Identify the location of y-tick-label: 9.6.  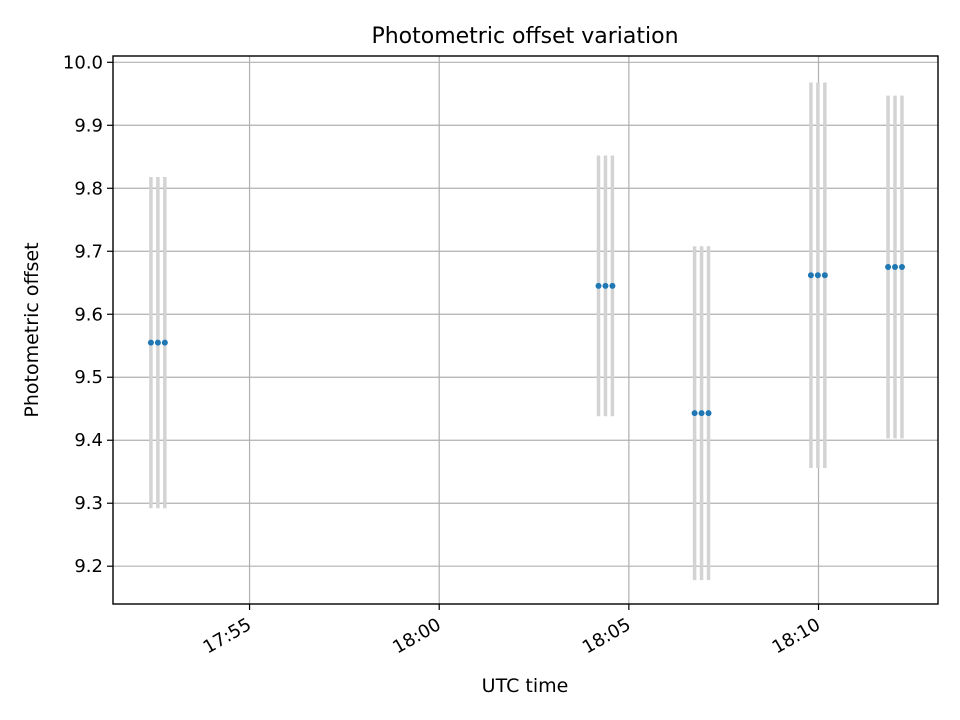
(88, 314).